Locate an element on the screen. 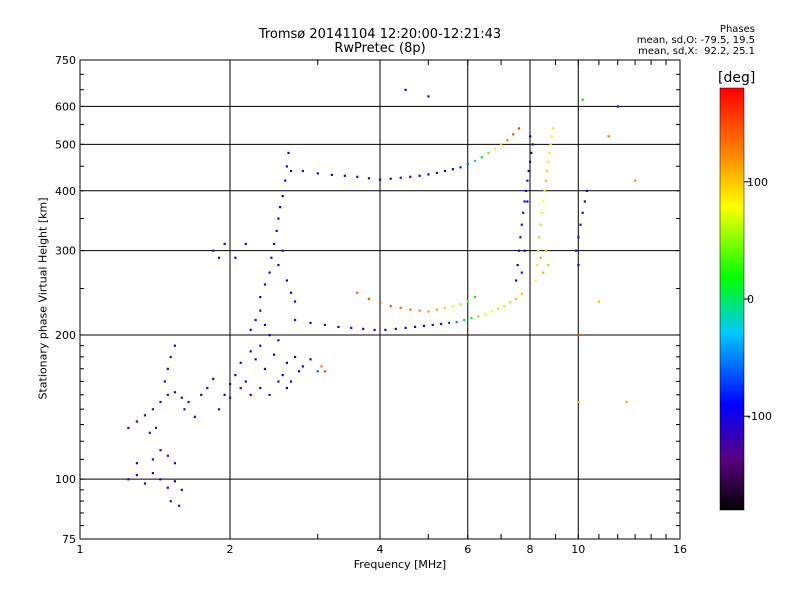 This screenshot has height=600, width=800. x-tick-label: 10 is located at coordinates (578, 549).